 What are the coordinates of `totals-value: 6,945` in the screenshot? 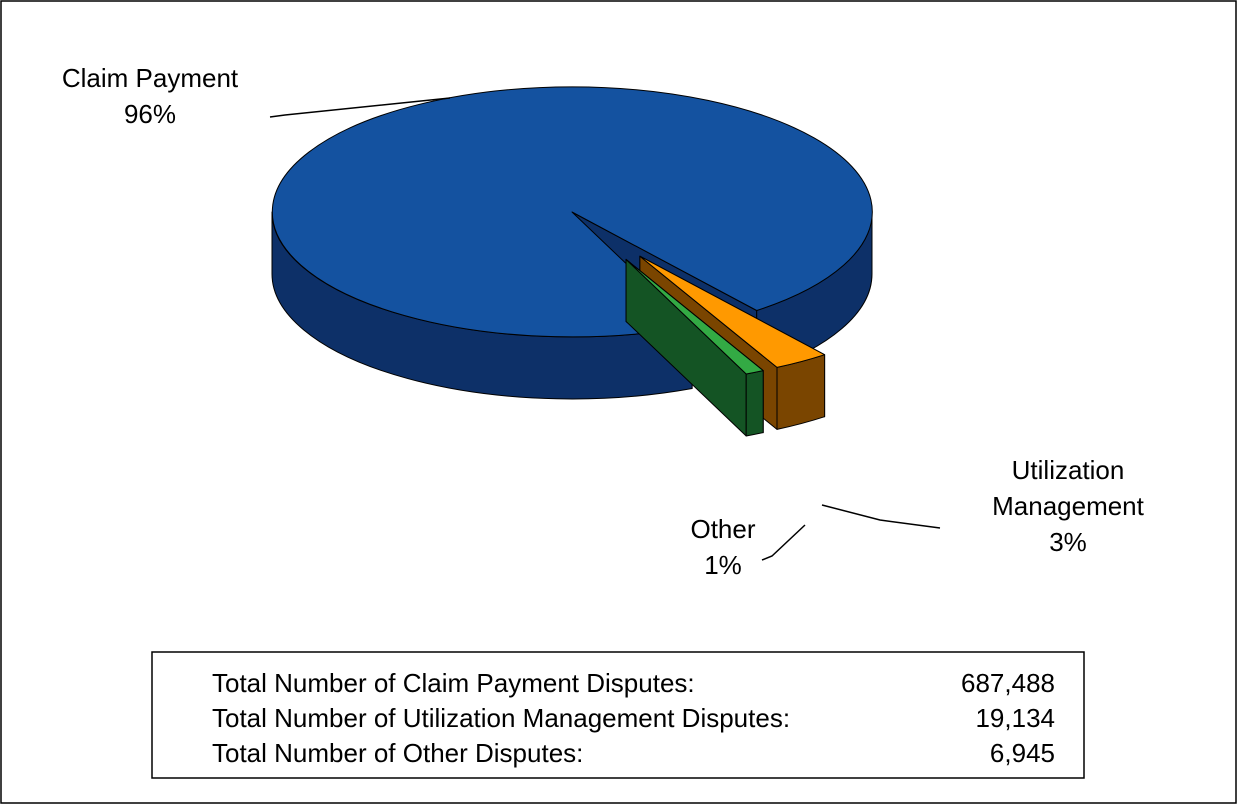 It's located at (1022, 753).